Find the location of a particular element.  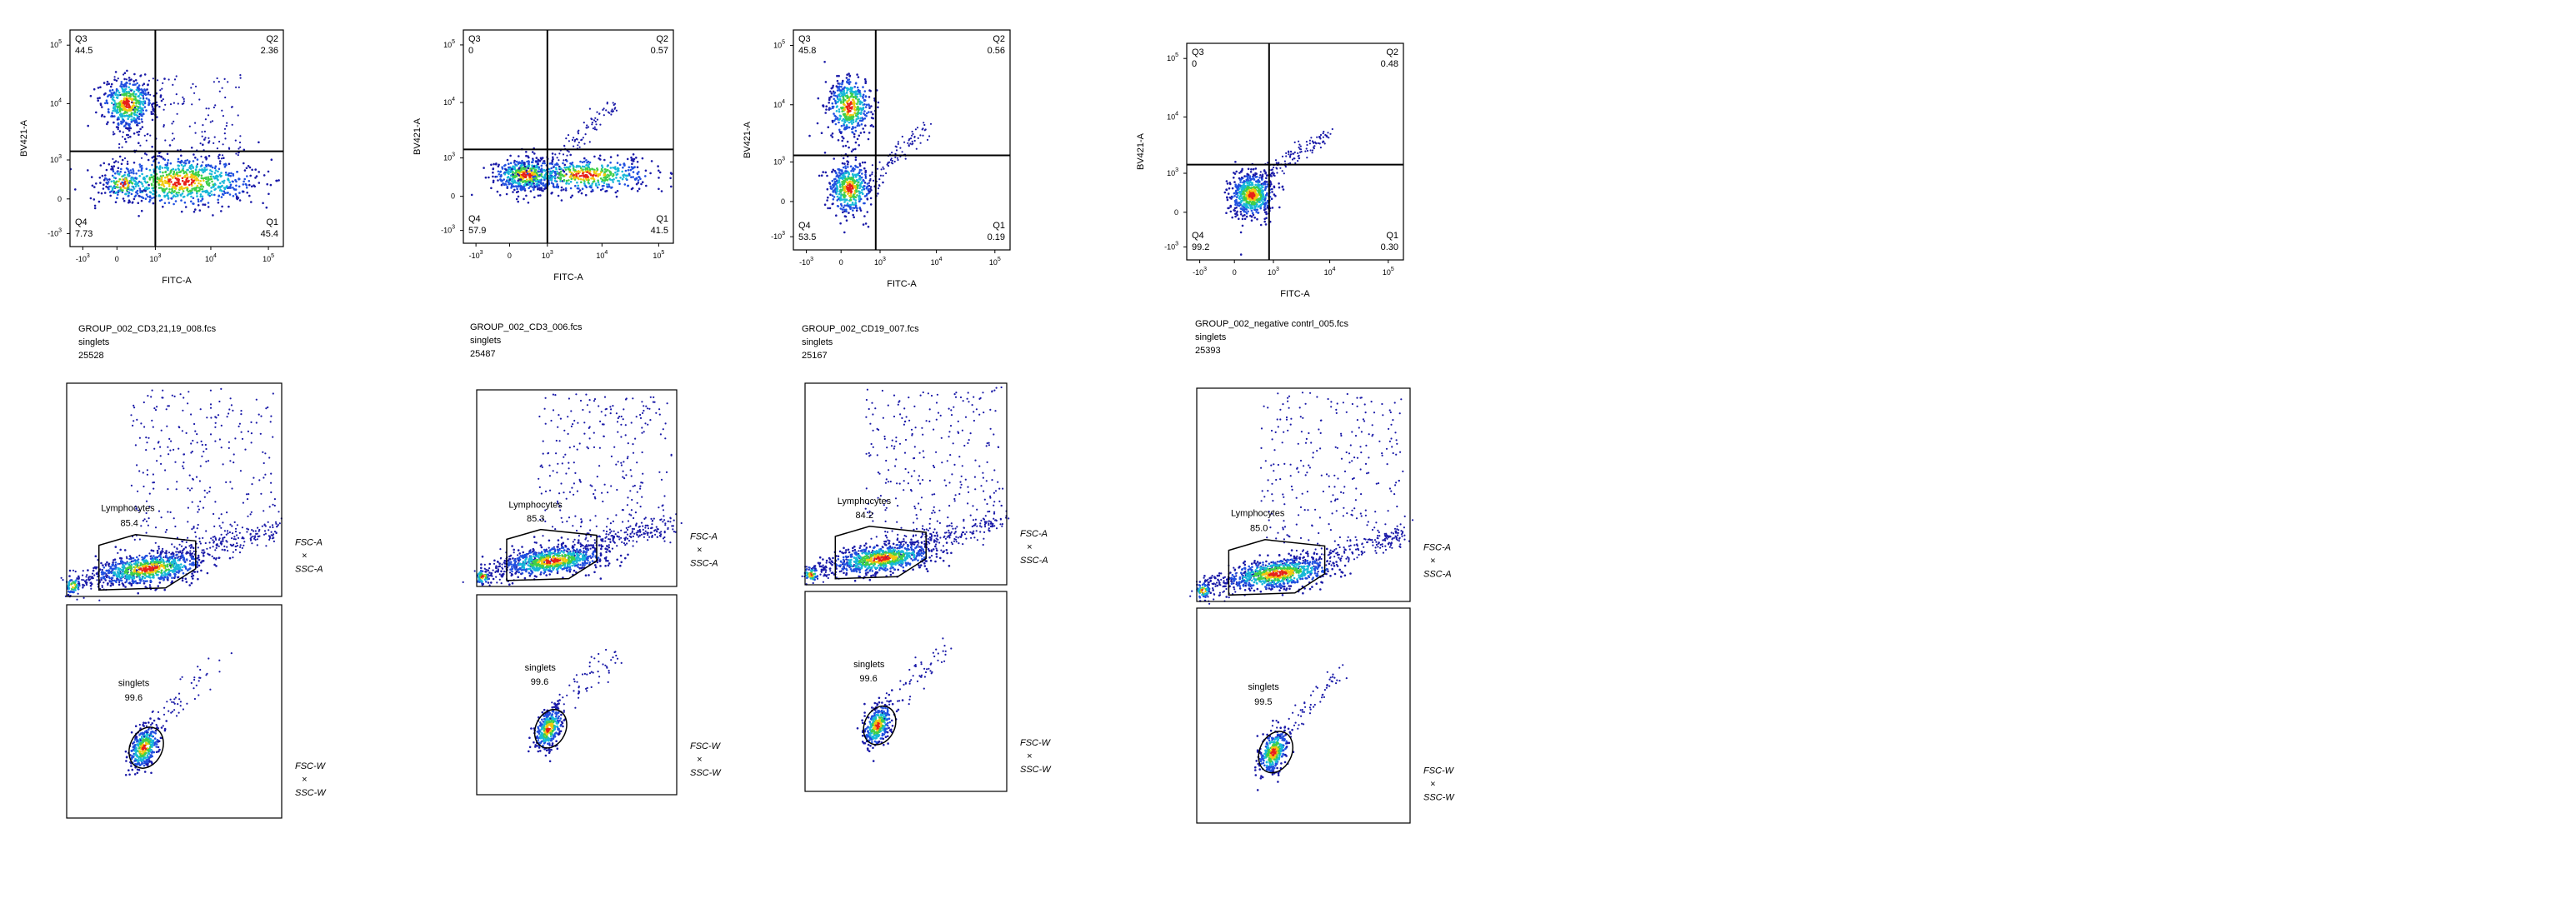

tick-label: 103 is located at coordinates (548, 255).